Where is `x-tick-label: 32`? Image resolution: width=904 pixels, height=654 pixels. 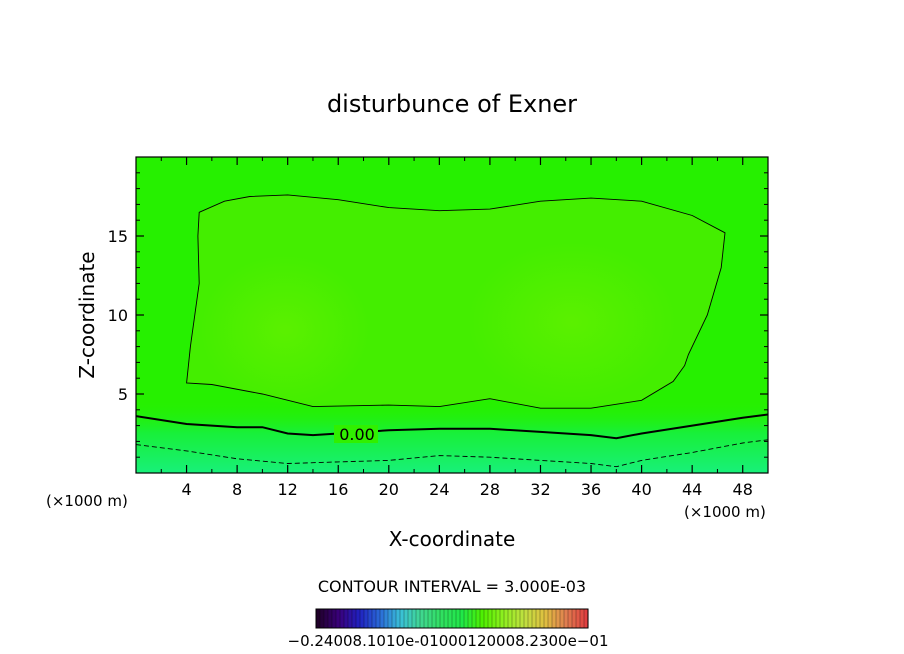
x-tick-label: 32 is located at coordinates (540, 489).